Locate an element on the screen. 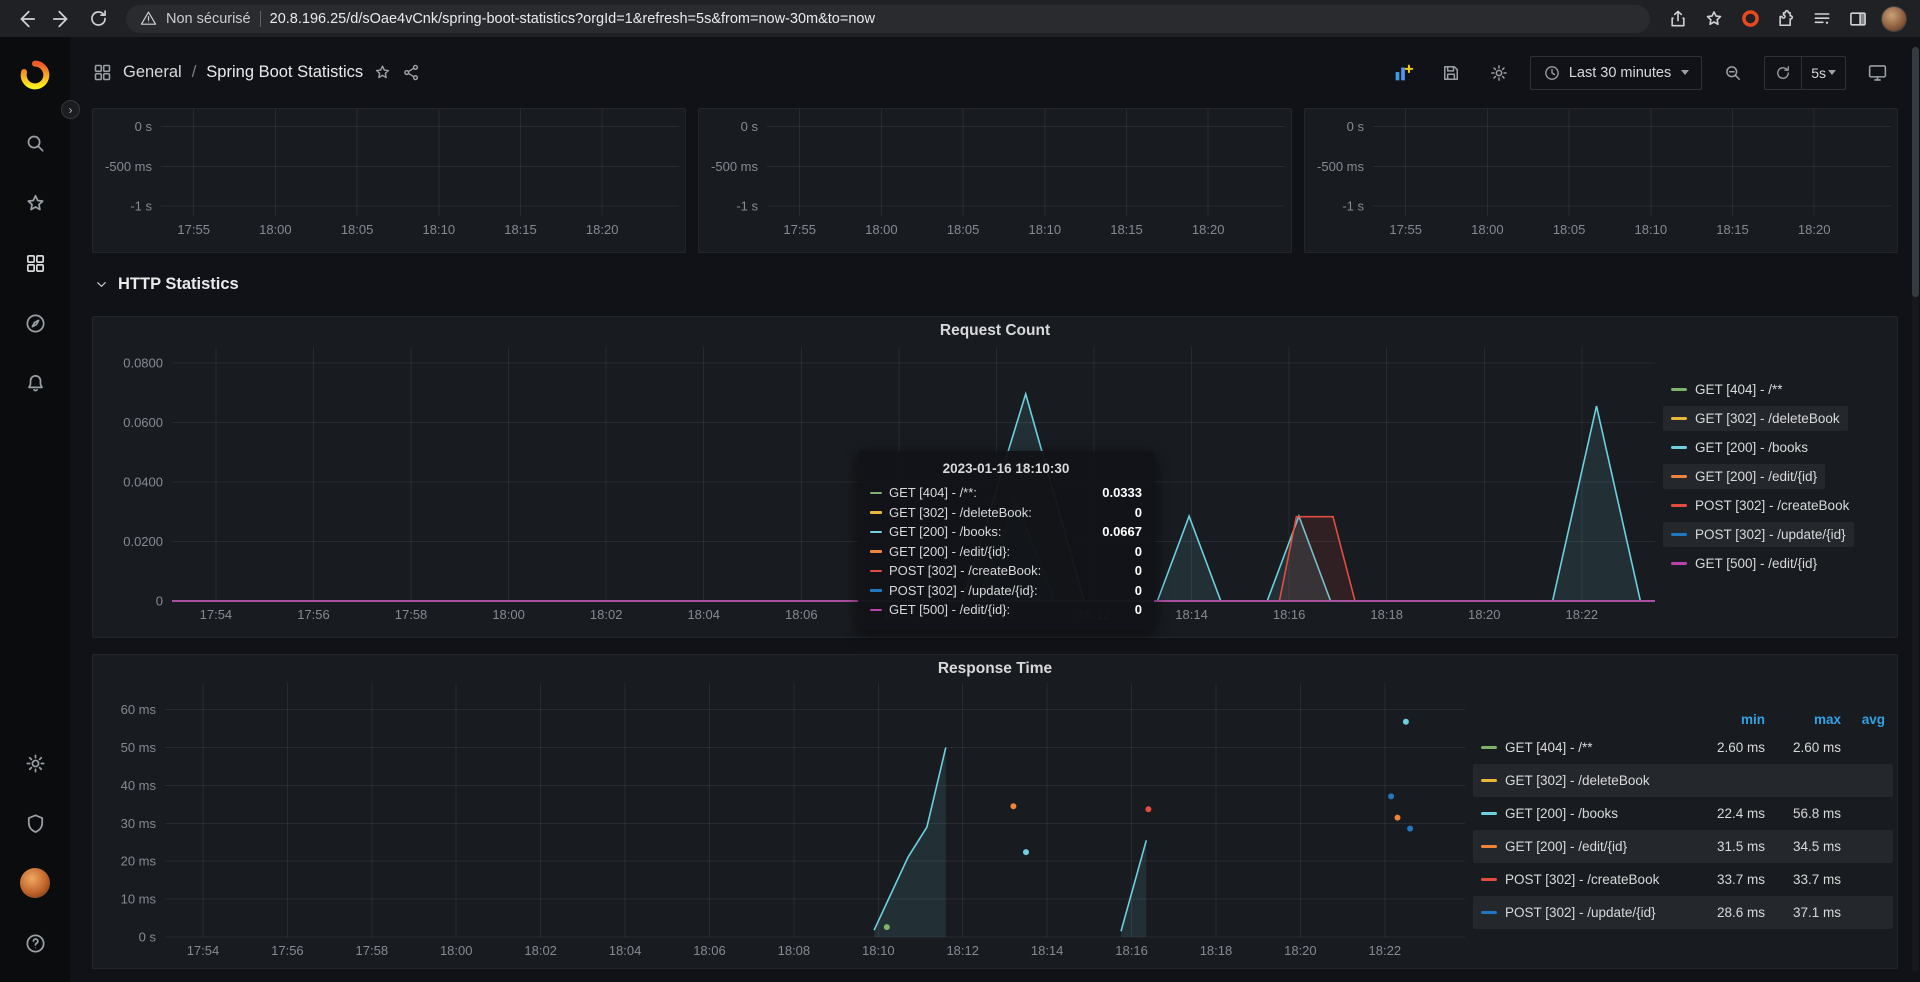 The width and height of the screenshot is (1920, 982). column-header-avg: avg is located at coordinates (1873, 719).